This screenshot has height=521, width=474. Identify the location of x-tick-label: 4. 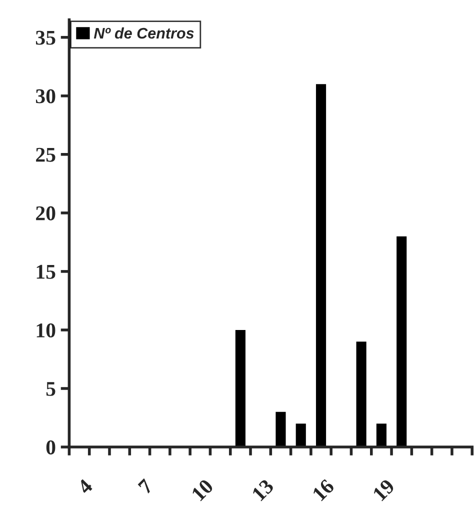
(85, 486).